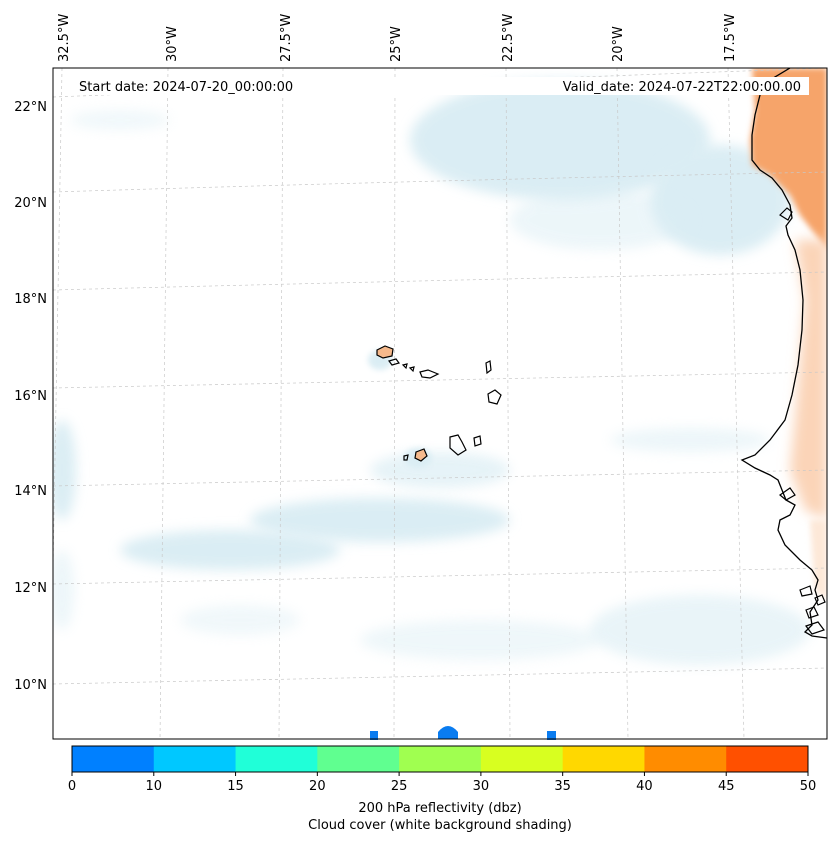 This screenshot has height=847, width=837. I want to click on valid-date-text: Valid_date: 2024-07-22T22:00:00.00, so click(682, 87).